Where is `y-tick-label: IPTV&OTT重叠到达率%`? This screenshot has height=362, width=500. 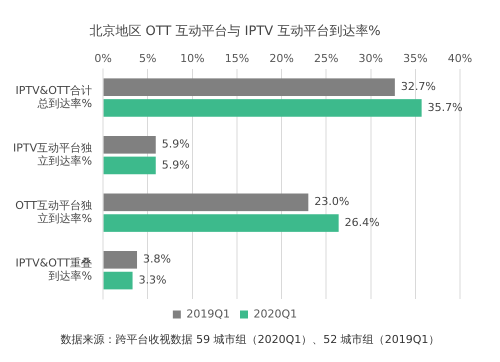 y-tick-label: IPTV&OTT重叠到达率% is located at coordinates (54, 269).